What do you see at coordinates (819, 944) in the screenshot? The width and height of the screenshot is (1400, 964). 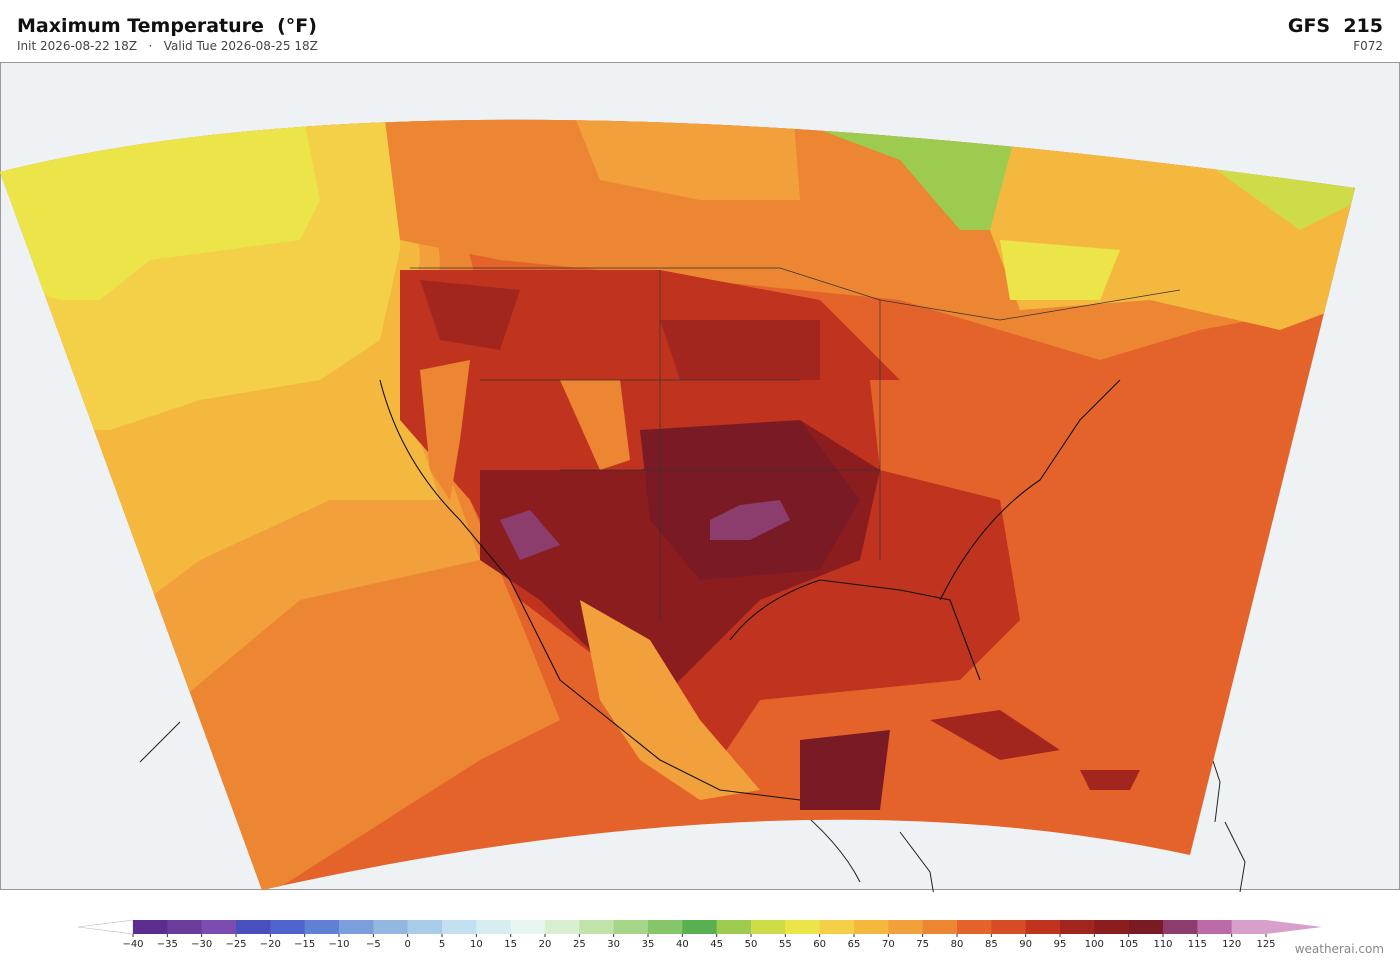 I see `colorbar-tick-label: 60` at bounding box center [819, 944].